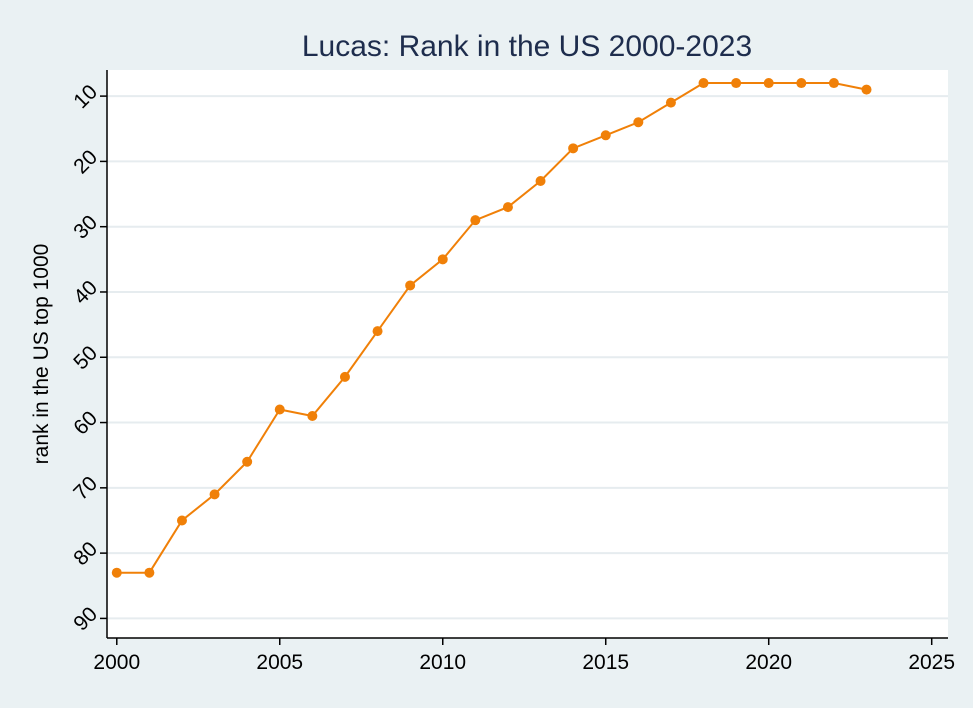  Describe the element at coordinates (247, 461) in the screenshot. I see `data-point-2004` at that location.